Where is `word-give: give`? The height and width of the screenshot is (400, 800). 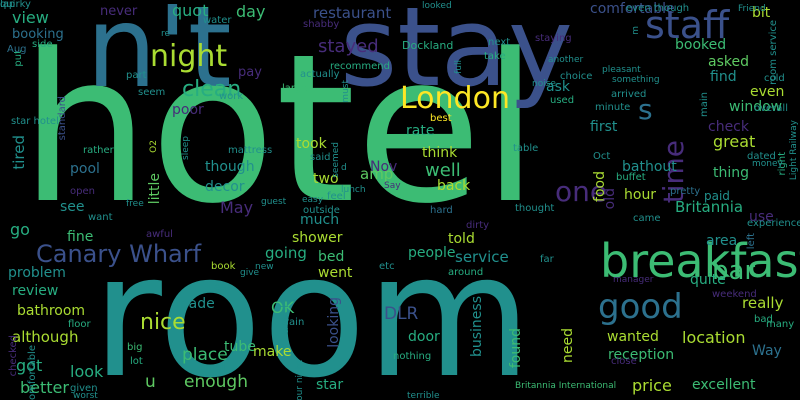 word-give: give is located at coordinates (250, 273).